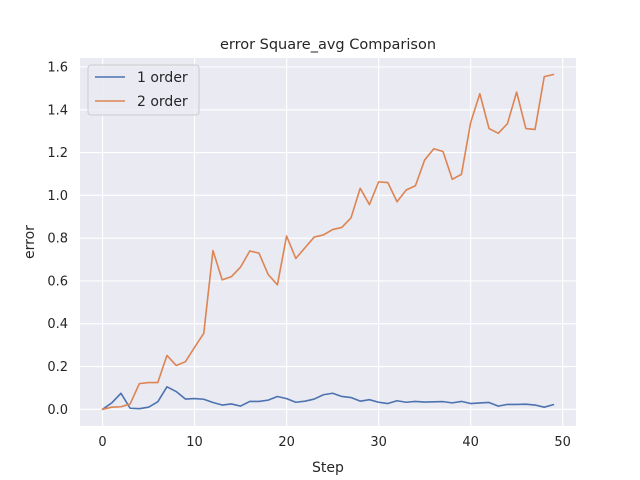  Describe the element at coordinates (57, 281) in the screenshot. I see `y-tick-label: 0.6` at that location.